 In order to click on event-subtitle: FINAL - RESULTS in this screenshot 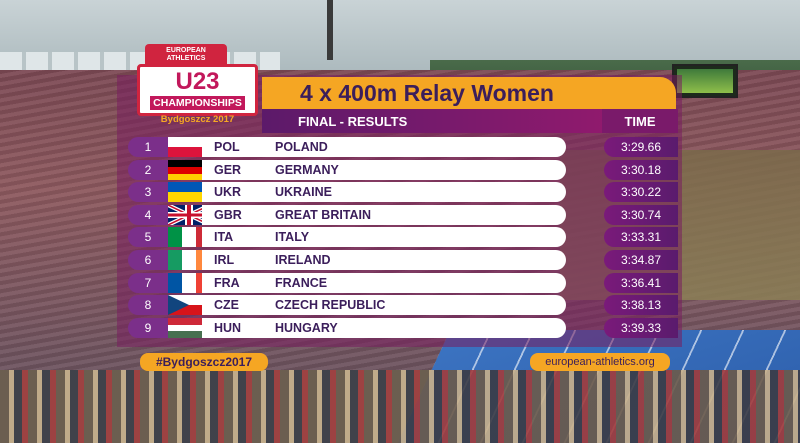, I will do `click(353, 121)`.